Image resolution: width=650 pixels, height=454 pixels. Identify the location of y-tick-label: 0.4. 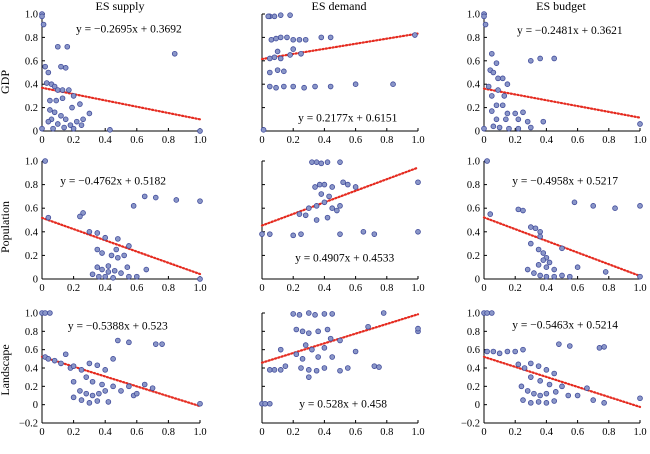
(474, 232).